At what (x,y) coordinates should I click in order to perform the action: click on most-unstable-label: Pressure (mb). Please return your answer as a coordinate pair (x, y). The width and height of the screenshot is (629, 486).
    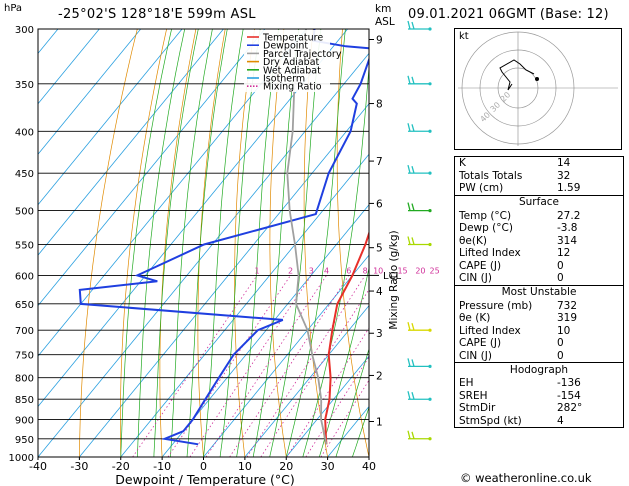
    Looking at the image, I should click on (496, 305).